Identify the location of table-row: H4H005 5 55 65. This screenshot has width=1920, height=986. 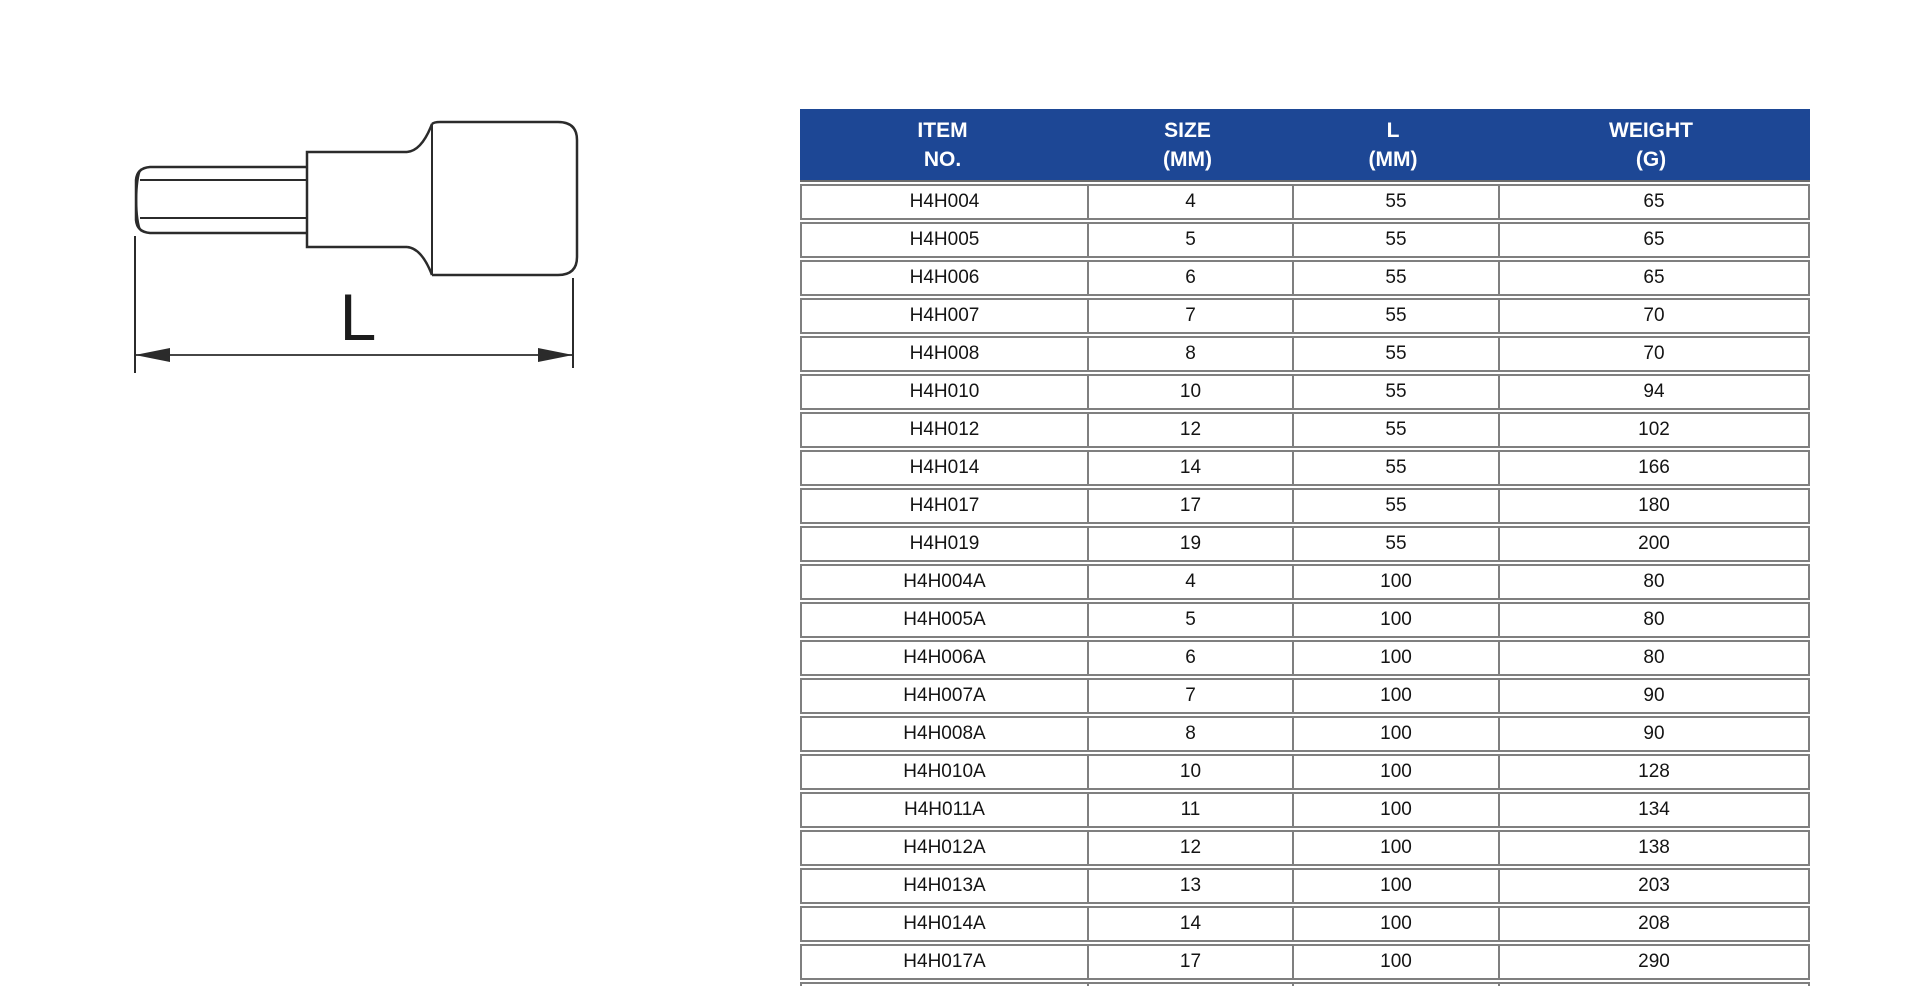
(1305, 240).